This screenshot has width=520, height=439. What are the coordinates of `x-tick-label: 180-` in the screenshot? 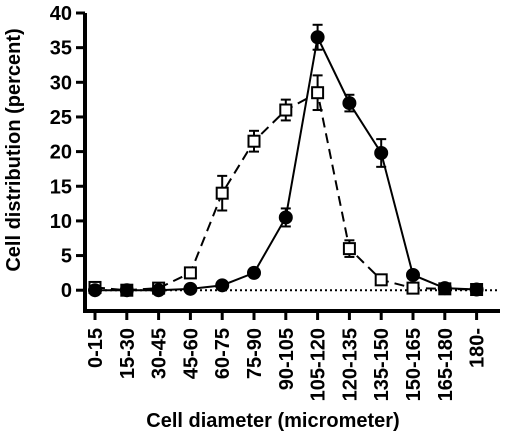 It's located at (478, 348).